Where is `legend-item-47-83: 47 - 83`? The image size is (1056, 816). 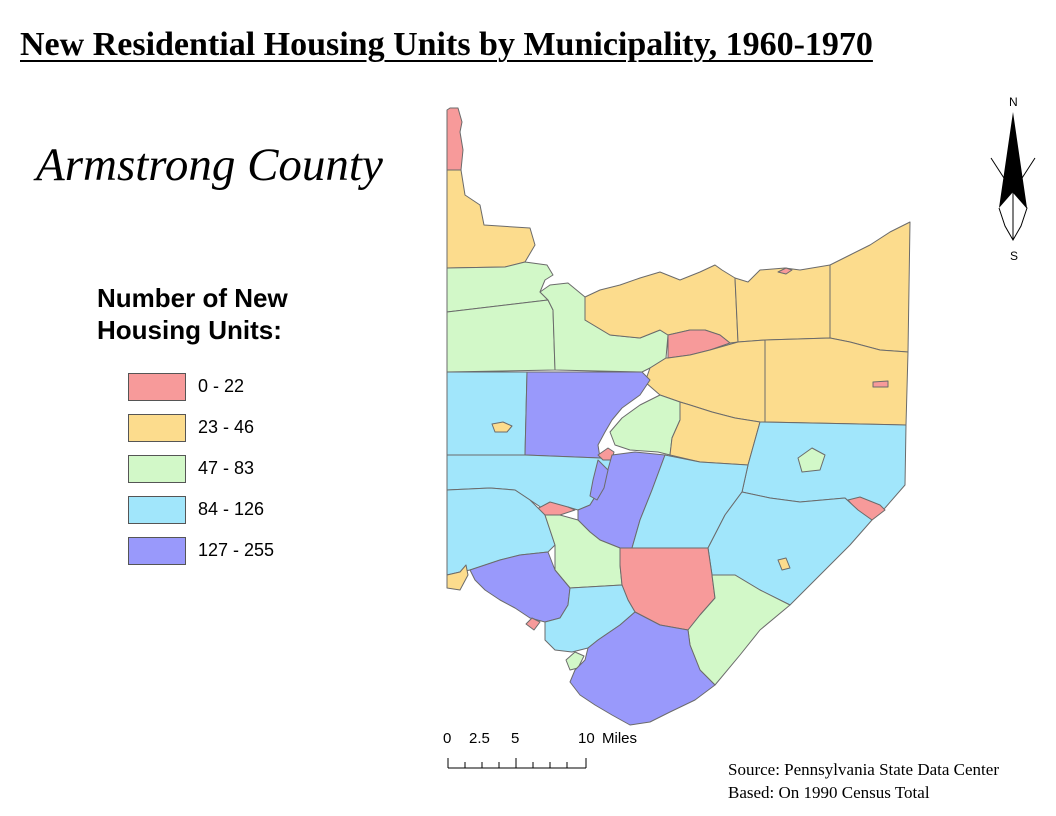
legend-item-47-83: 47 - 83 is located at coordinates (242, 468).